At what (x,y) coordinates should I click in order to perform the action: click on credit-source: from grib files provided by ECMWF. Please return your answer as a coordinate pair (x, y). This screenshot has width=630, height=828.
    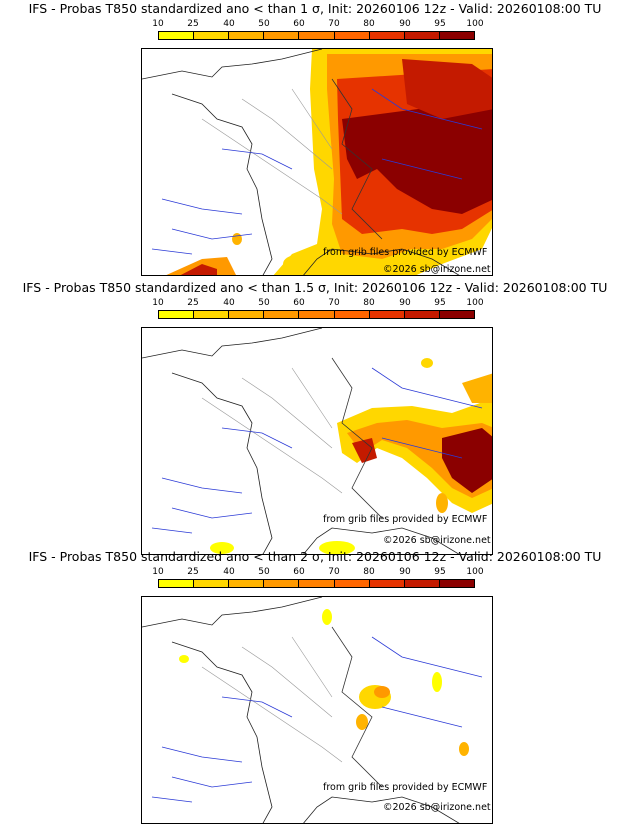
    Looking at the image, I should click on (405, 519).